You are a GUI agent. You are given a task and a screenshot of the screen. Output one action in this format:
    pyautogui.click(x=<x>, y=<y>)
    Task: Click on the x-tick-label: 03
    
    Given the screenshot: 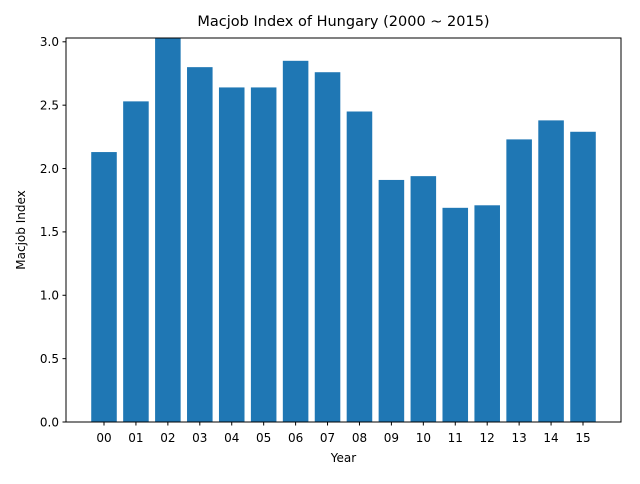 What is the action you would take?
    pyautogui.click(x=199, y=438)
    